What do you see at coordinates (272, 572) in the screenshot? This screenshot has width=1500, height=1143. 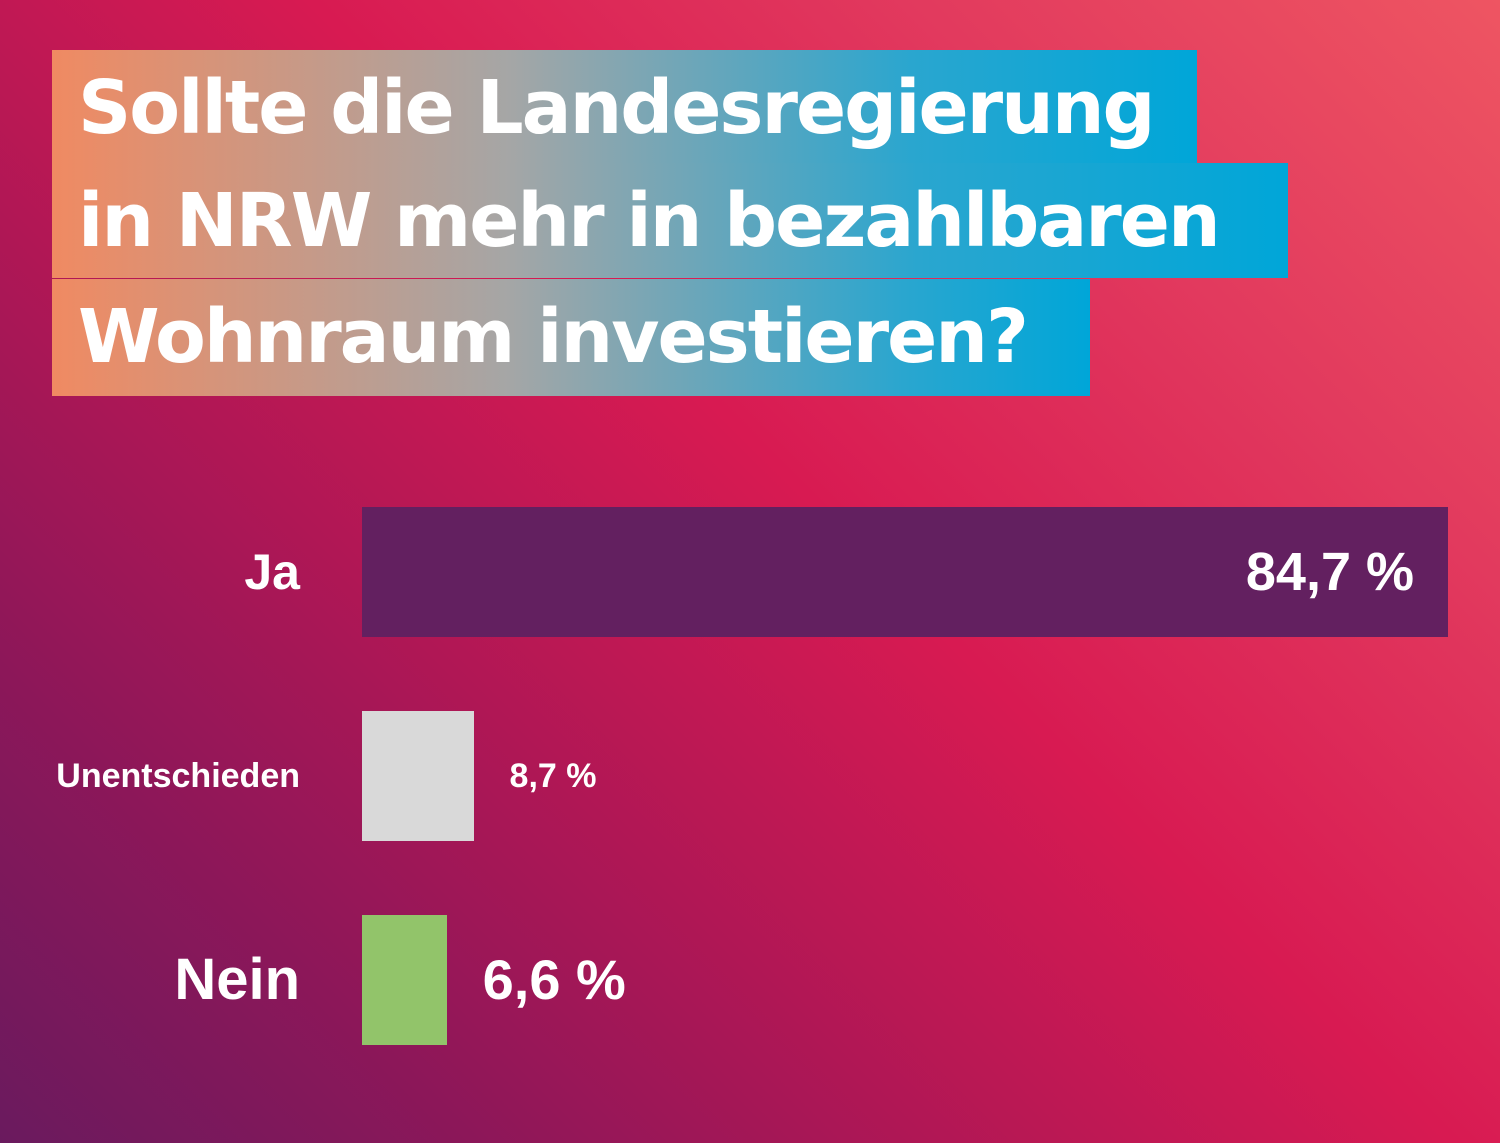 I see `category-label-ja: Ja` at bounding box center [272, 572].